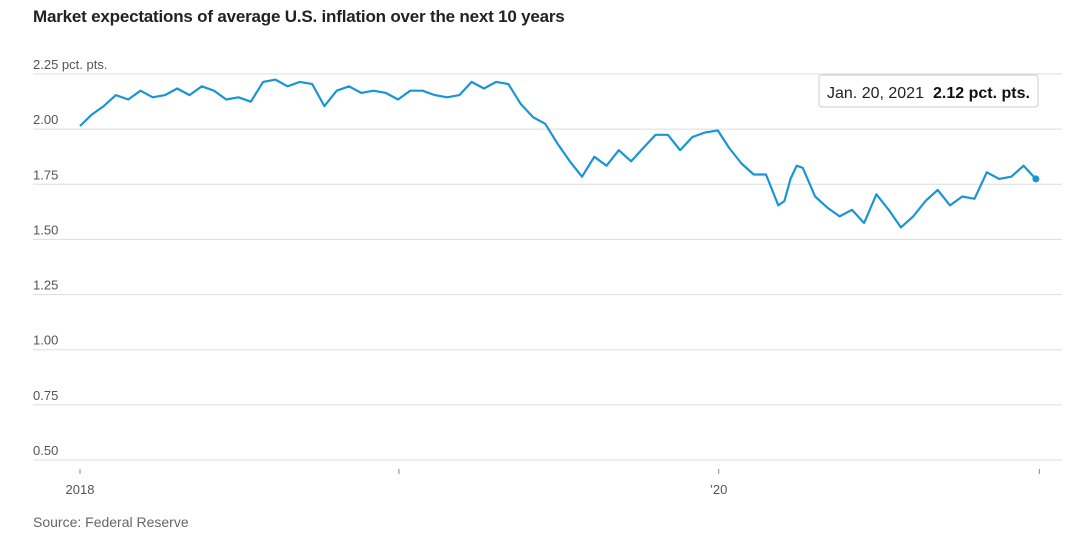 Image resolution: width=1074 pixels, height=544 pixels. I want to click on y-tick-label: 1.25, so click(45, 285).